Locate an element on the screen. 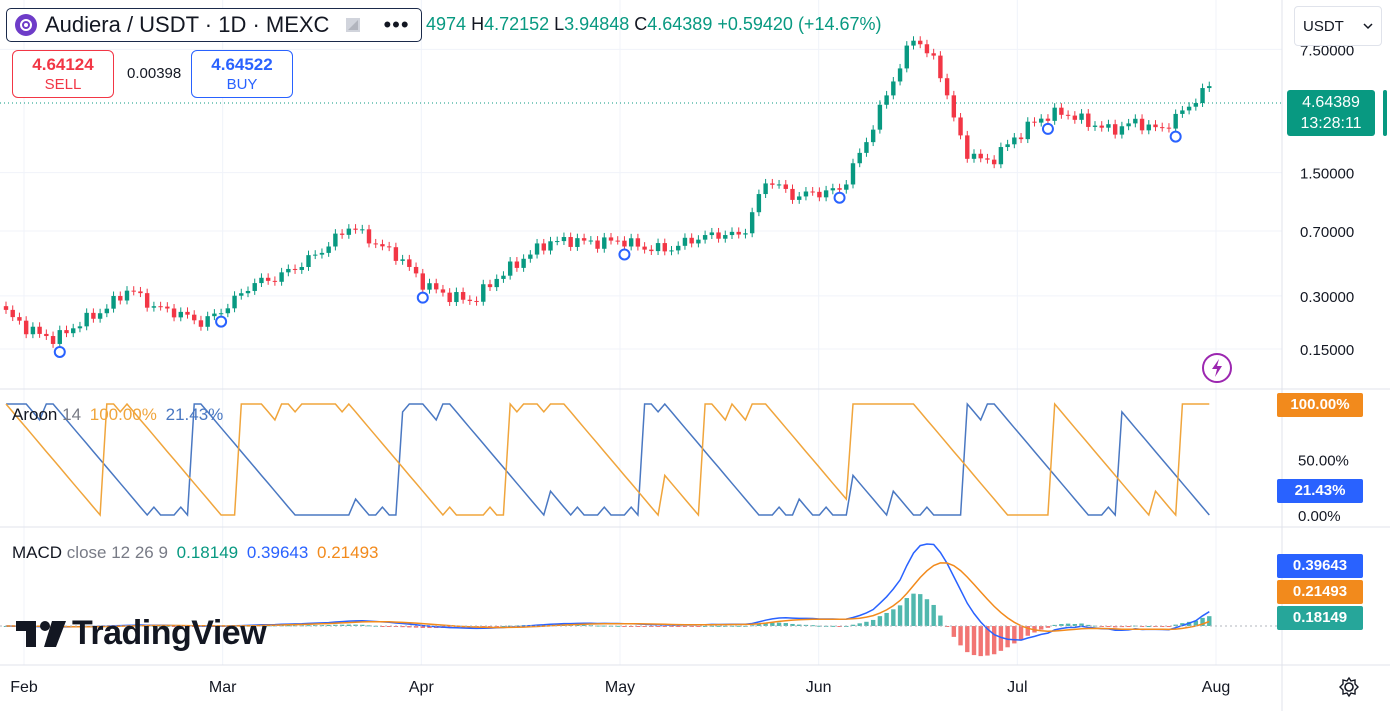  buy-button: 4.64522 BUY is located at coordinates (242, 74).